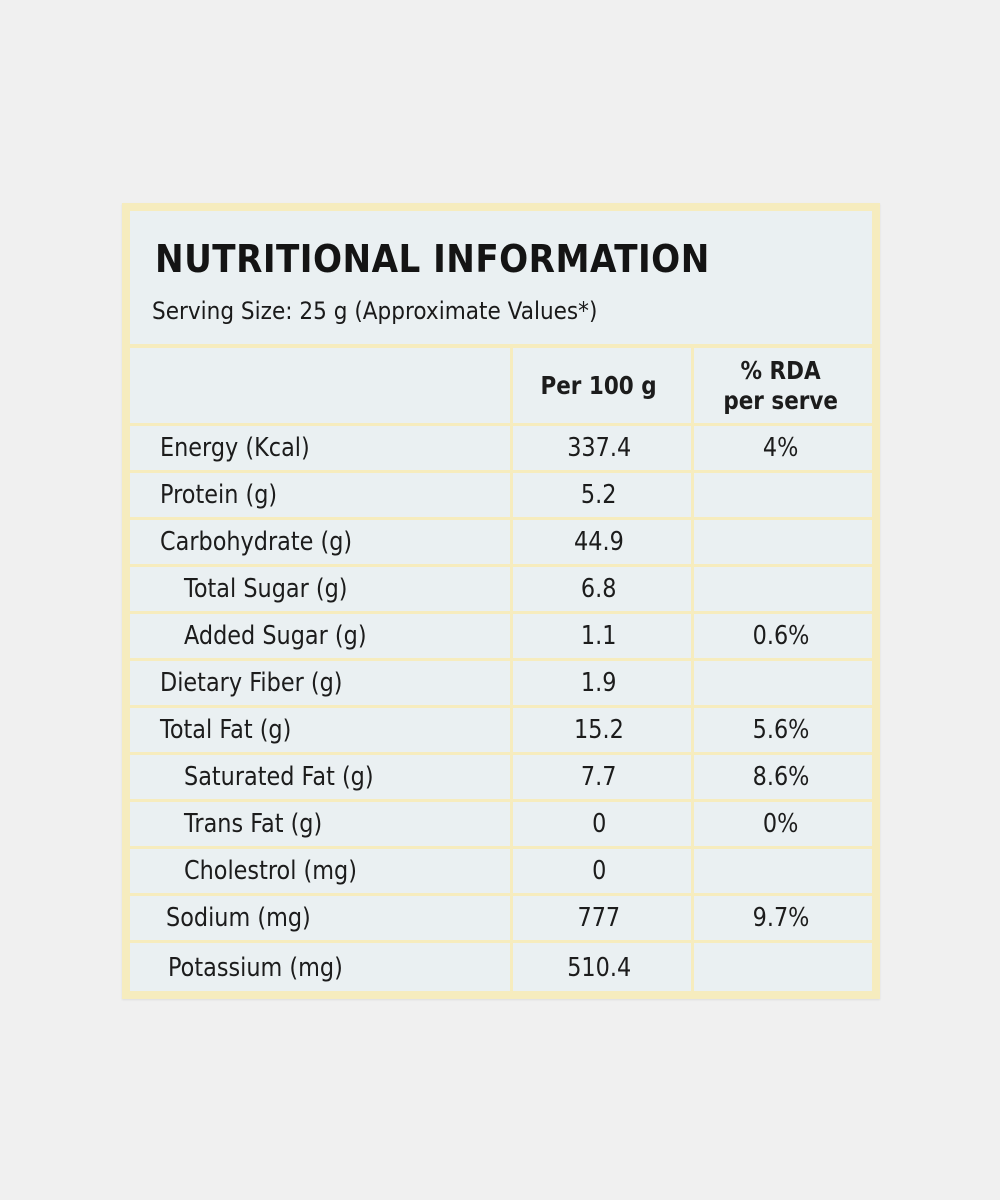 This screenshot has width=1000, height=1200. Describe the element at coordinates (501, 496) in the screenshot. I see `table-row: Protein (g) 5.2` at that location.